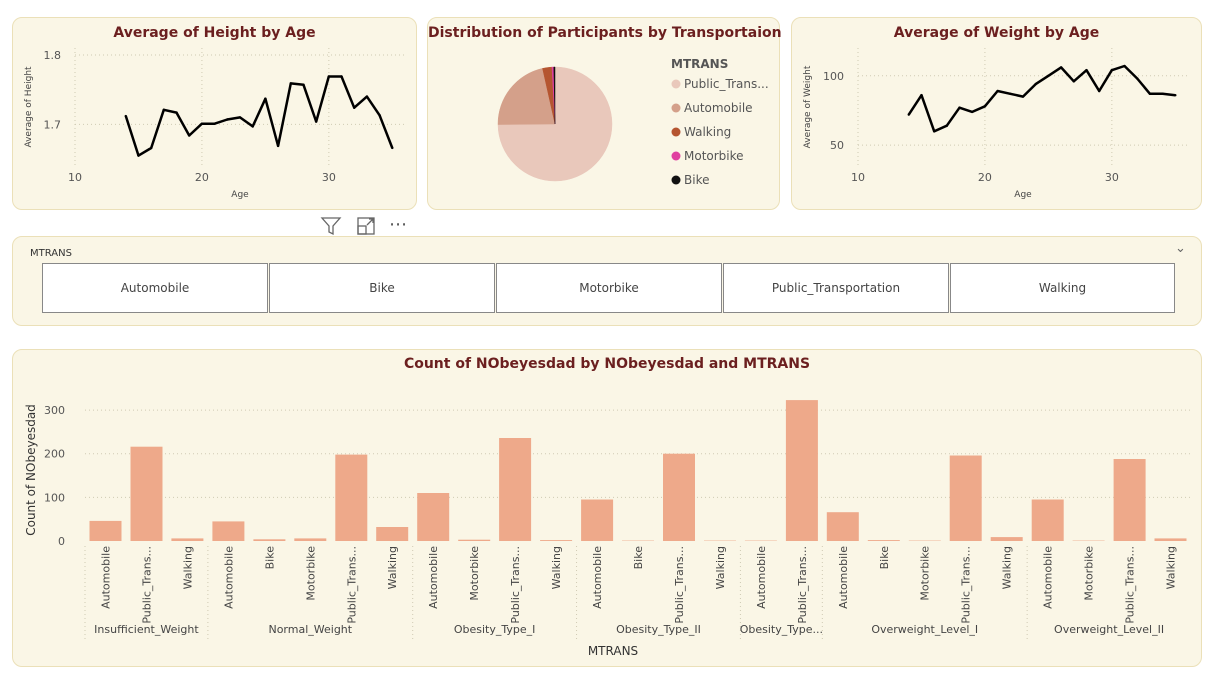  What do you see at coordinates (526, 96) in the screenshot?
I see `pie-slice-automobile` at bounding box center [526, 96].